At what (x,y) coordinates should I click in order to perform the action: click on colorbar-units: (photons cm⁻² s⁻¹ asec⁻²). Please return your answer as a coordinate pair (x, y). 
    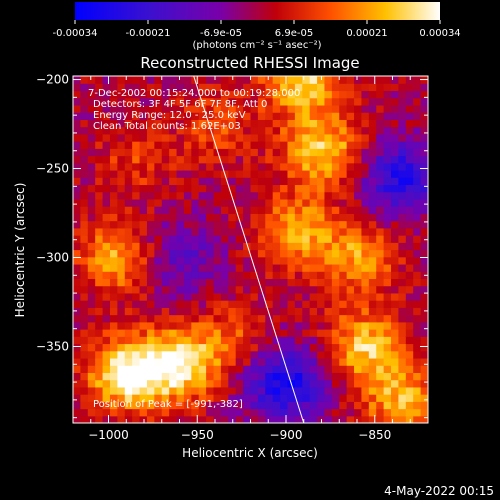
    Looking at the image, I should click on (256, 45).